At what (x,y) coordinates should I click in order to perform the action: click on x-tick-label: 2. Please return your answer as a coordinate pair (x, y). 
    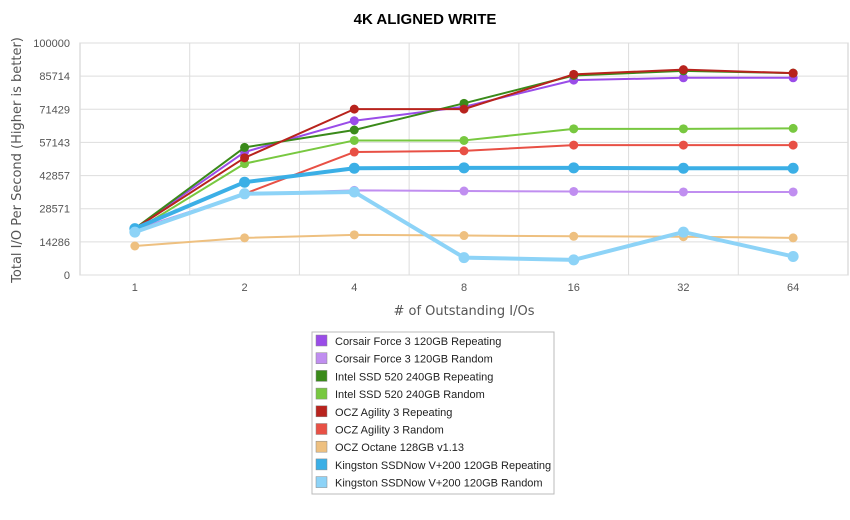
    Looking at the image, I should click on (245, 288).